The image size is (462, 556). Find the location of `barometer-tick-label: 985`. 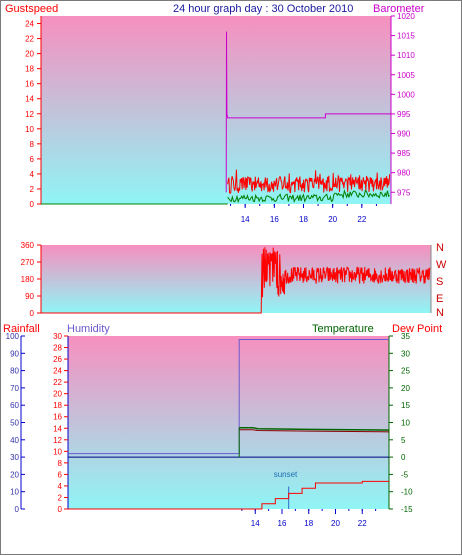

barometer-tick-label: 985 is located at coordinates (404, 153).